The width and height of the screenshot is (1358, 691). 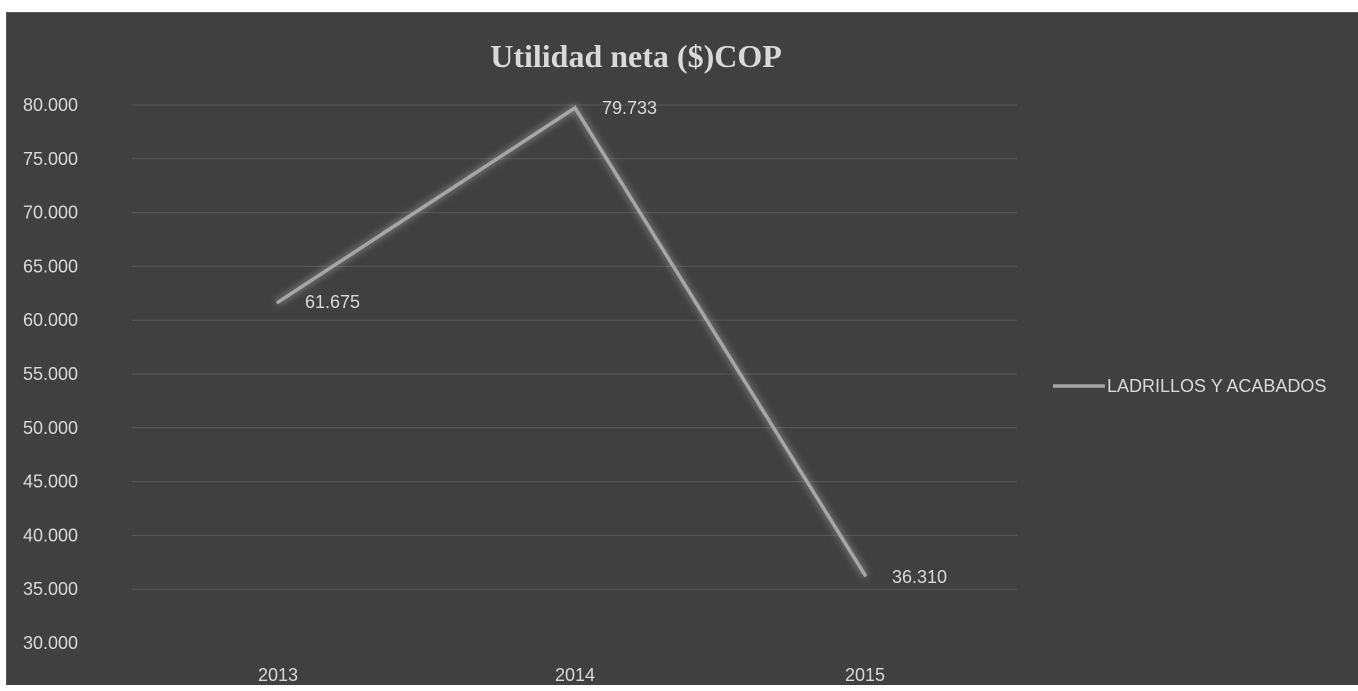 What do you see at coordinates (865, 675) in the screenshot?
I see `x-tick-label: 2015` at bounding box center [865, 675].